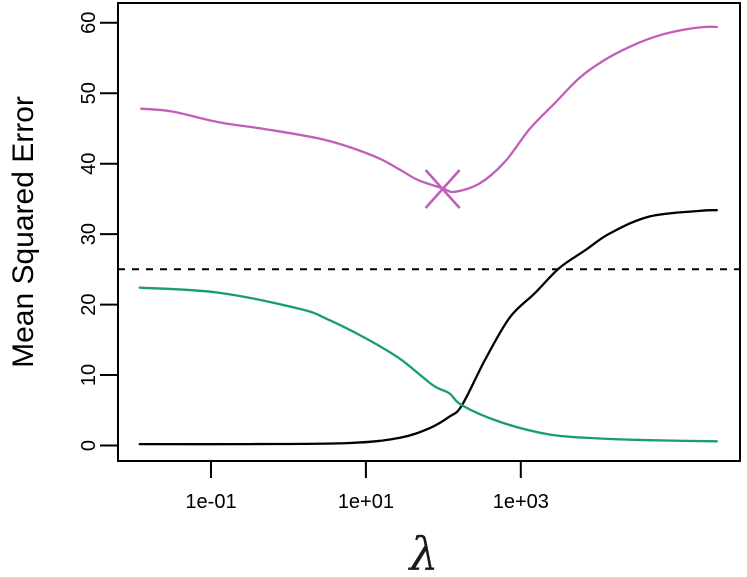 The width and height of the screenshot is (747, 577). What do you see at coordinates (89, 164) in the screenshot?
I see `y-tick-label: 40` at bounding box center [89, 164].